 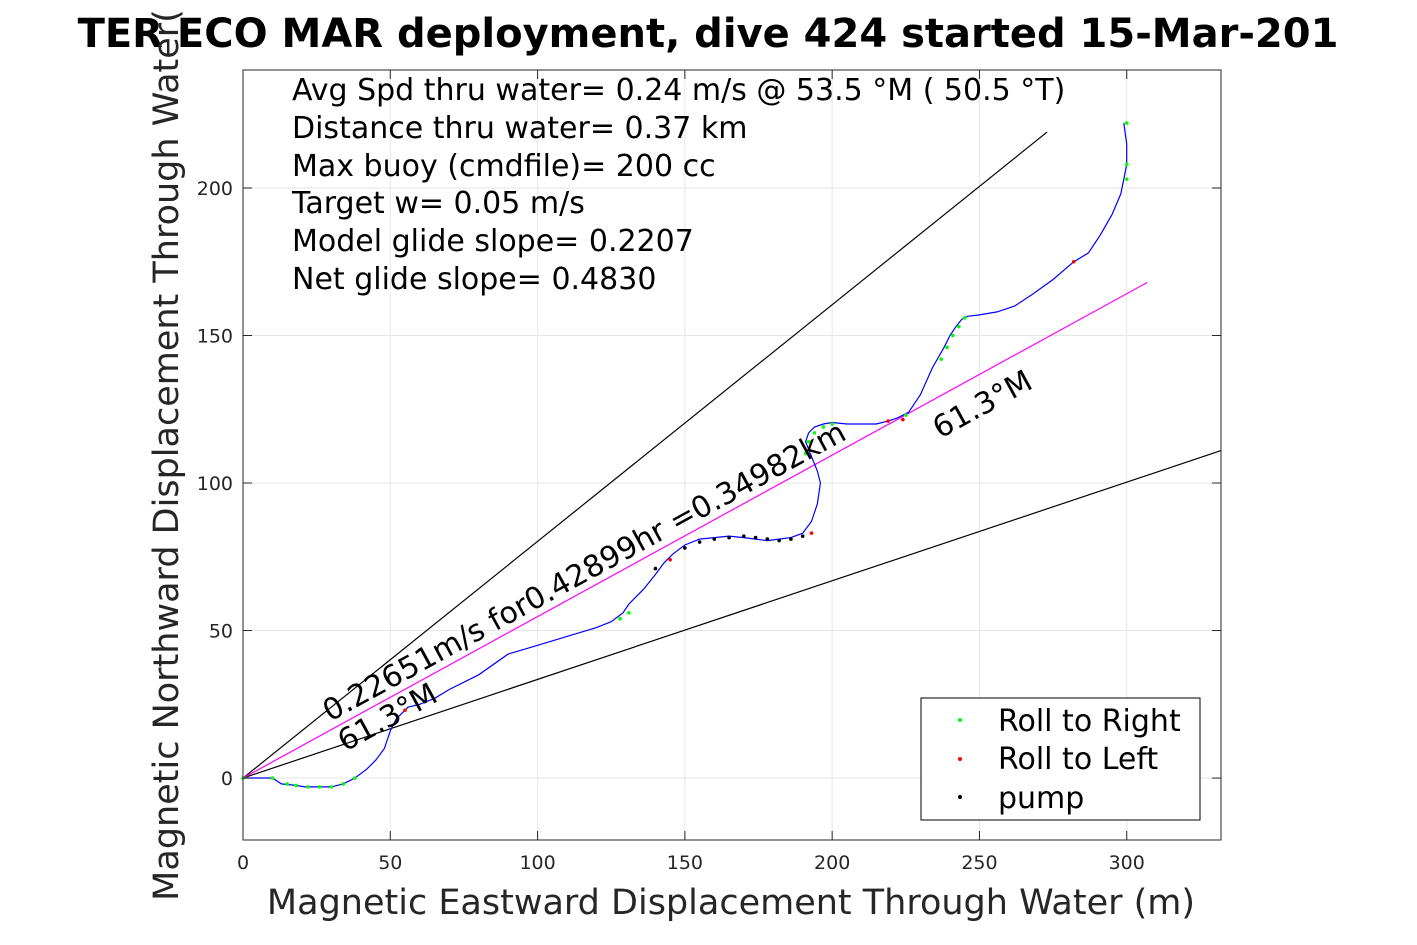 I want to click on annotation-distance: Distance thru water= 0.37 km, so click(x=519, y=128).